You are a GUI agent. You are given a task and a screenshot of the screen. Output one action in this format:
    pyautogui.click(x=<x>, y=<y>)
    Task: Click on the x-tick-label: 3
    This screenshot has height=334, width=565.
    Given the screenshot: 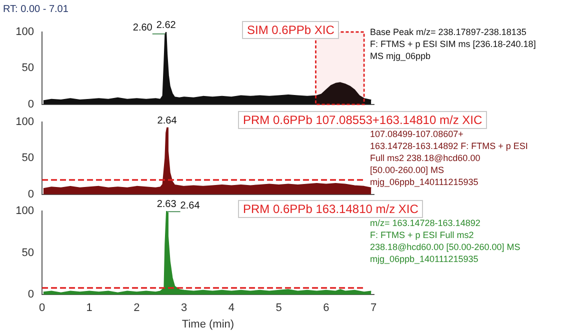 What is the action you would take?
    pyautogui.click(x=184, y=308)
    